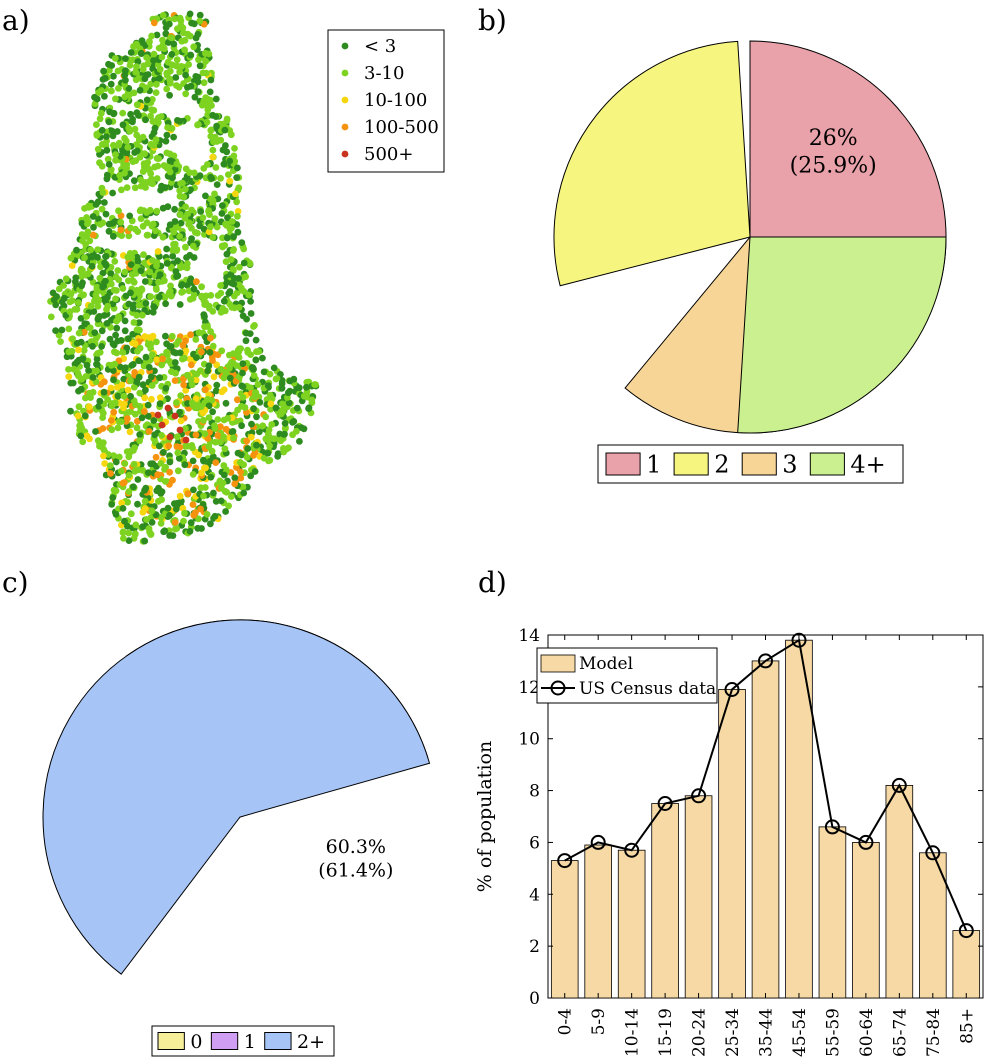 This screenshot has height=1057, width=1000. I want to click on line-legend-marker, so click(558, 688).